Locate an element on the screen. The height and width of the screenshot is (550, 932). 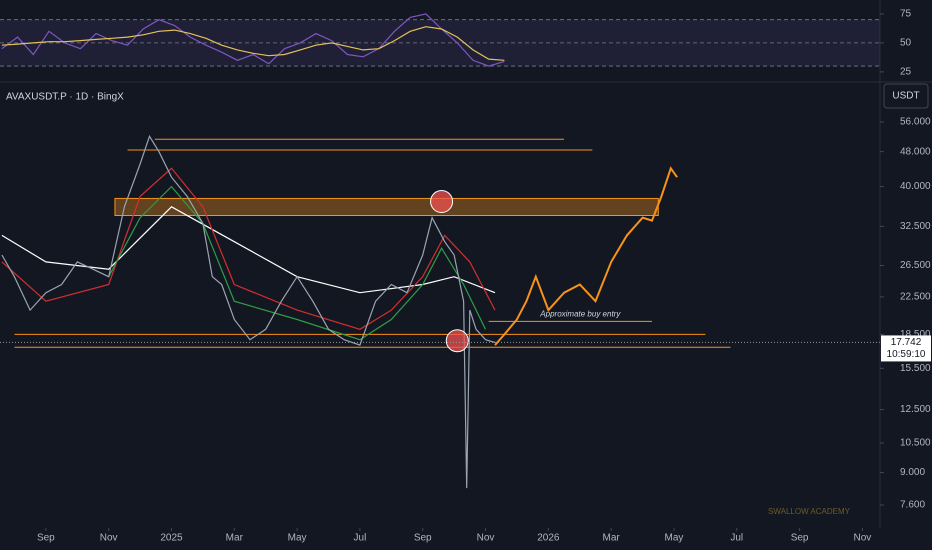
currency: USDT is located at coordinates (905, 96).